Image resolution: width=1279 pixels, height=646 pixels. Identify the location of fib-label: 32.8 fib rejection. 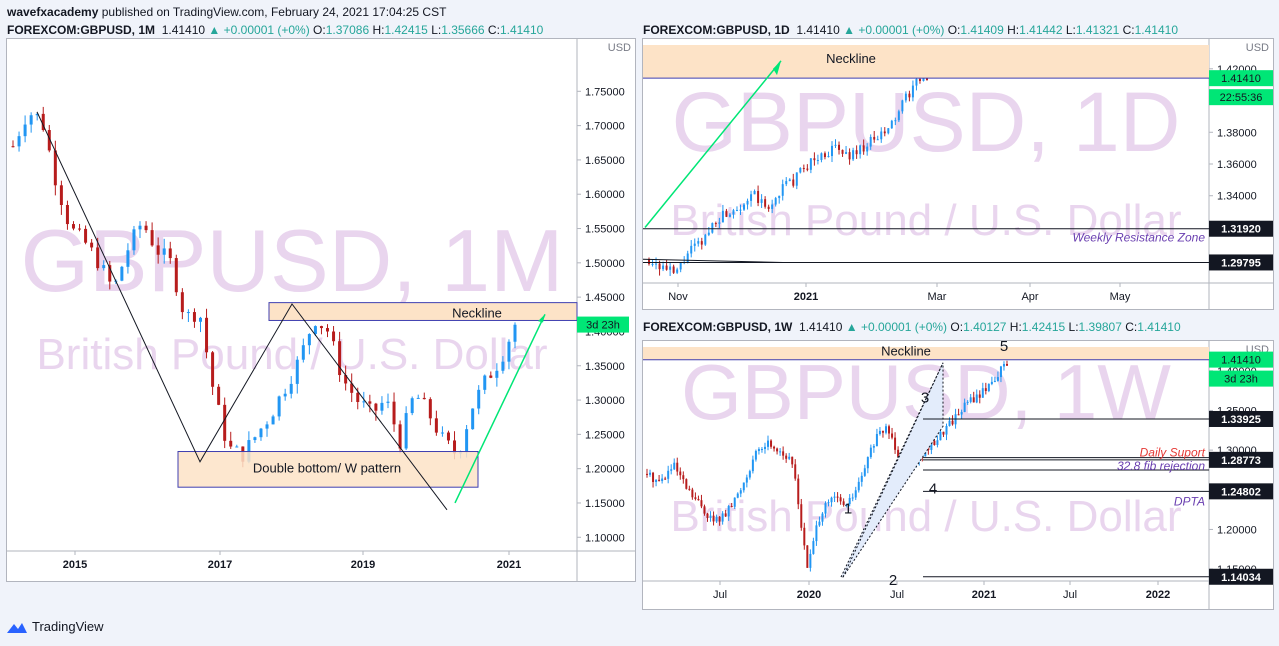
(1161, 466).